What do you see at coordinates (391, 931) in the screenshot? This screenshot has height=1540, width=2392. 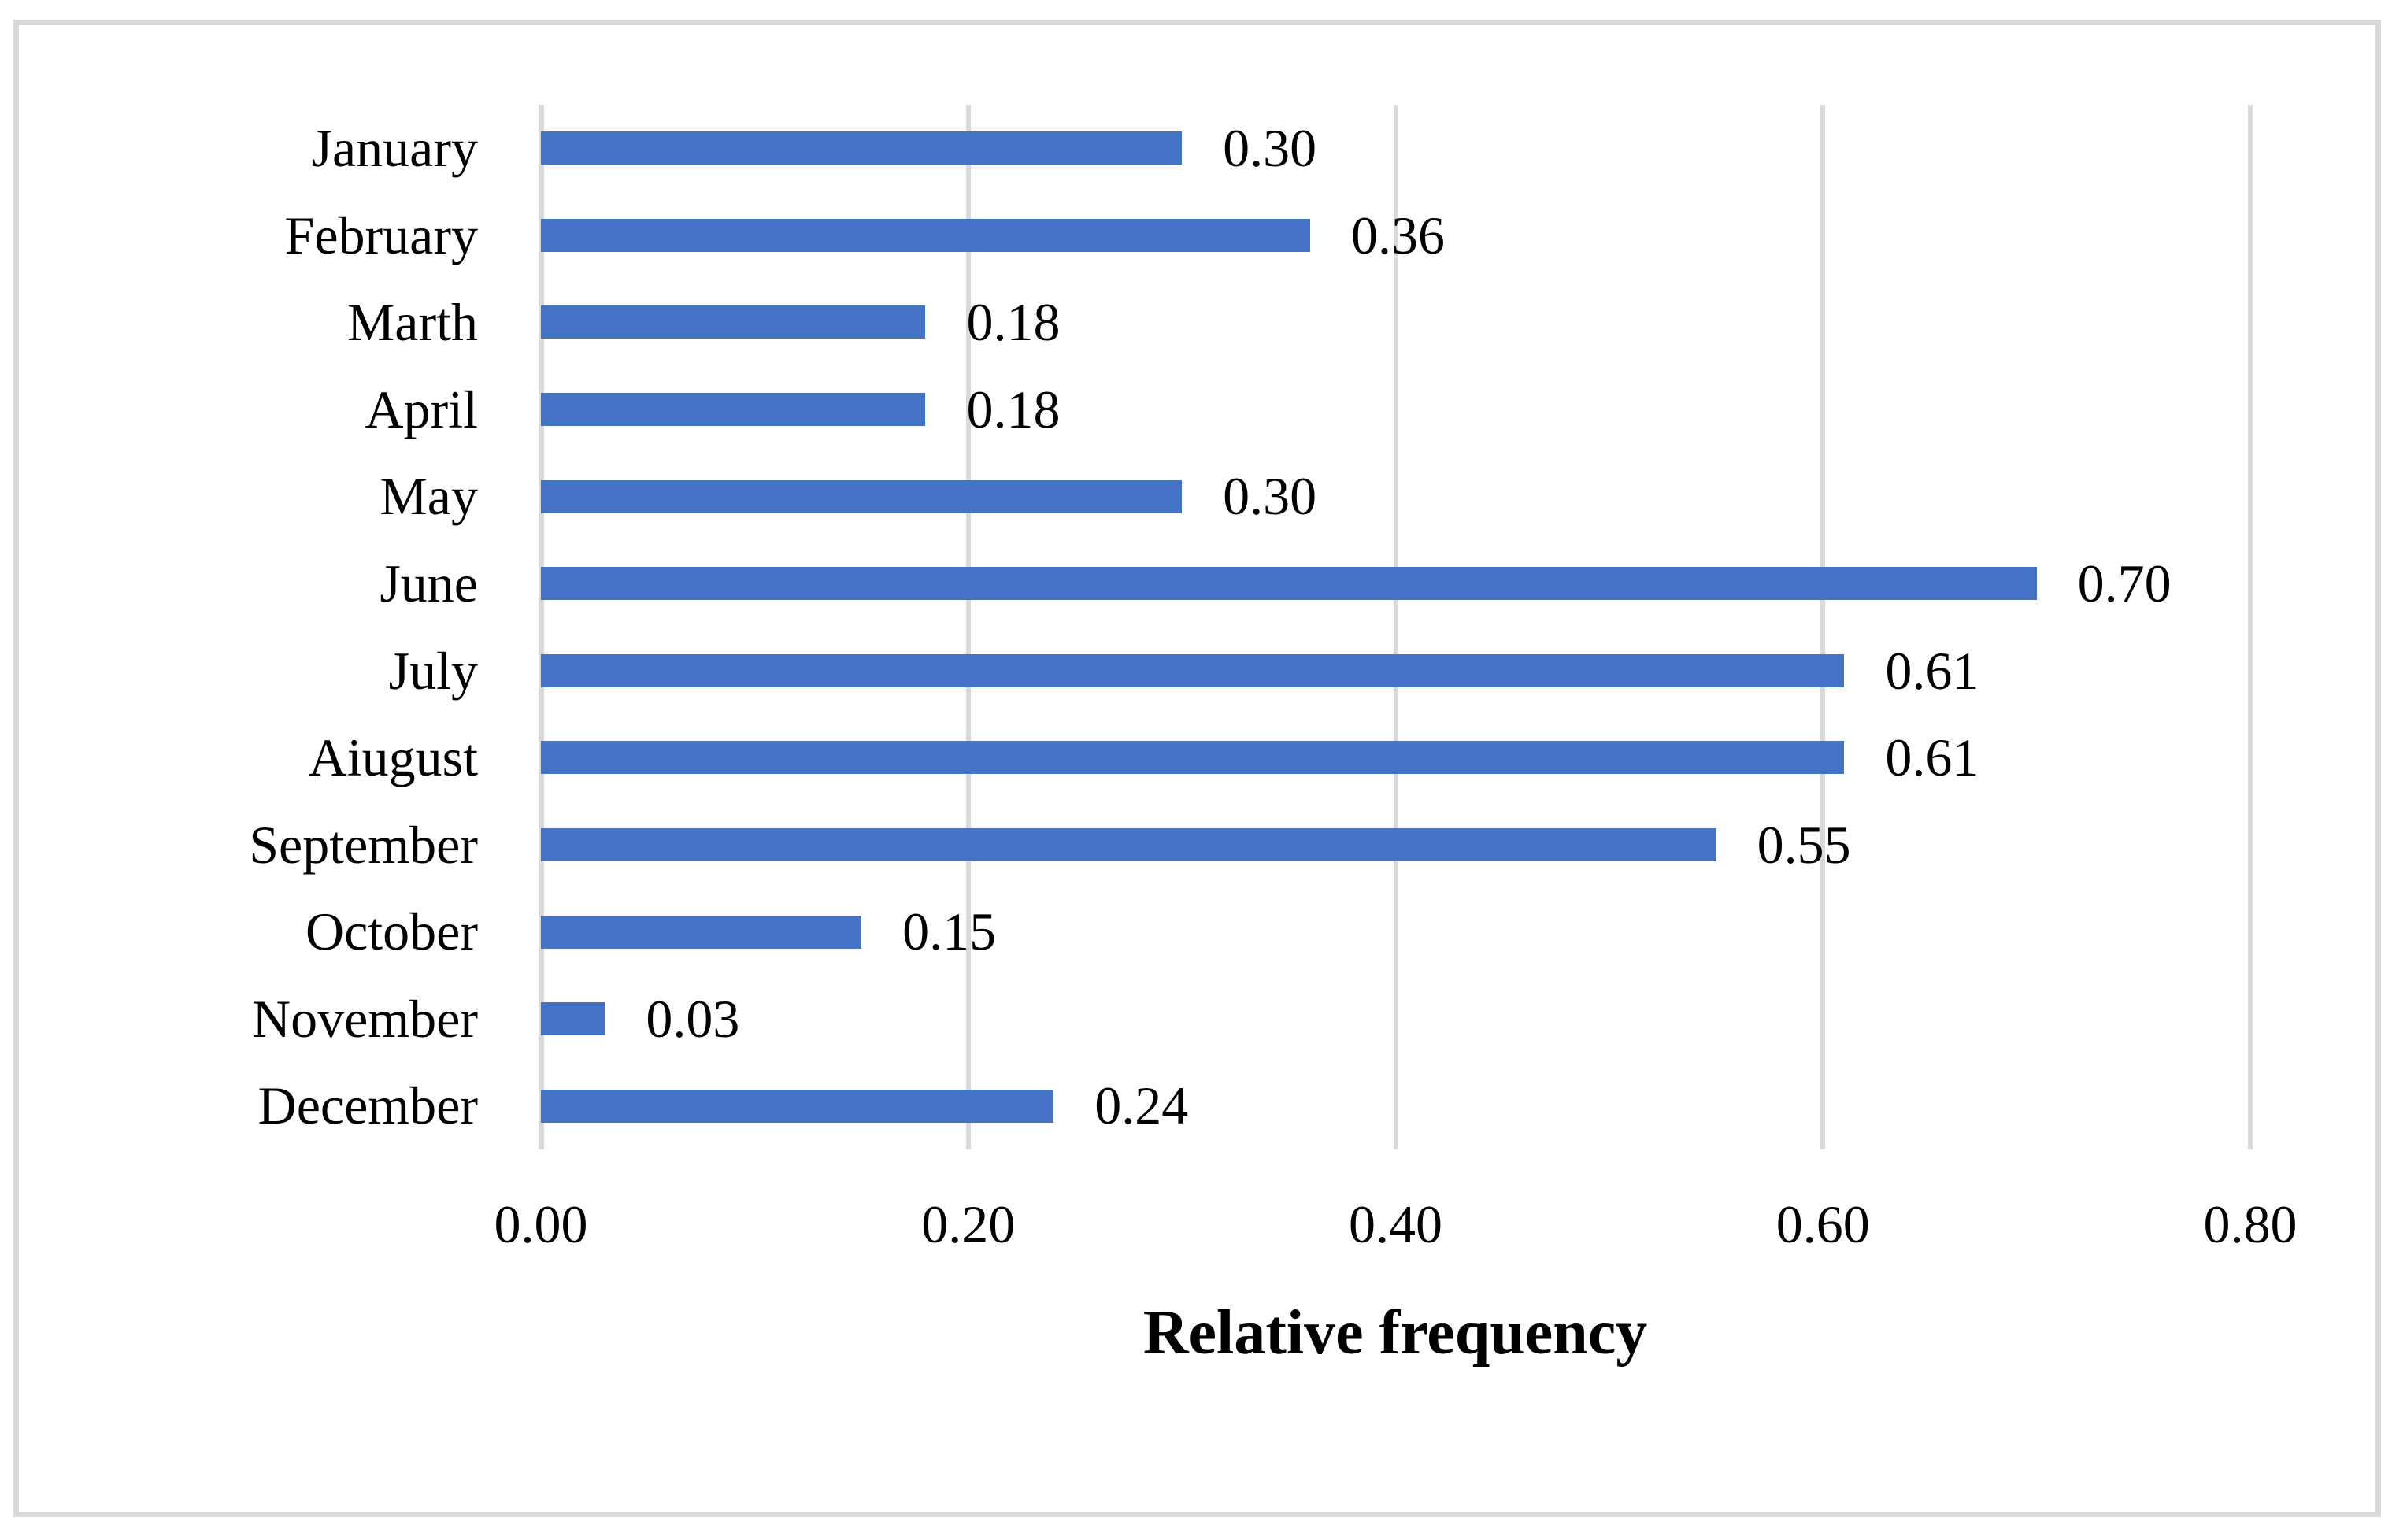 I see `y-axis-category-label: October` at bounding box center [391, 931].